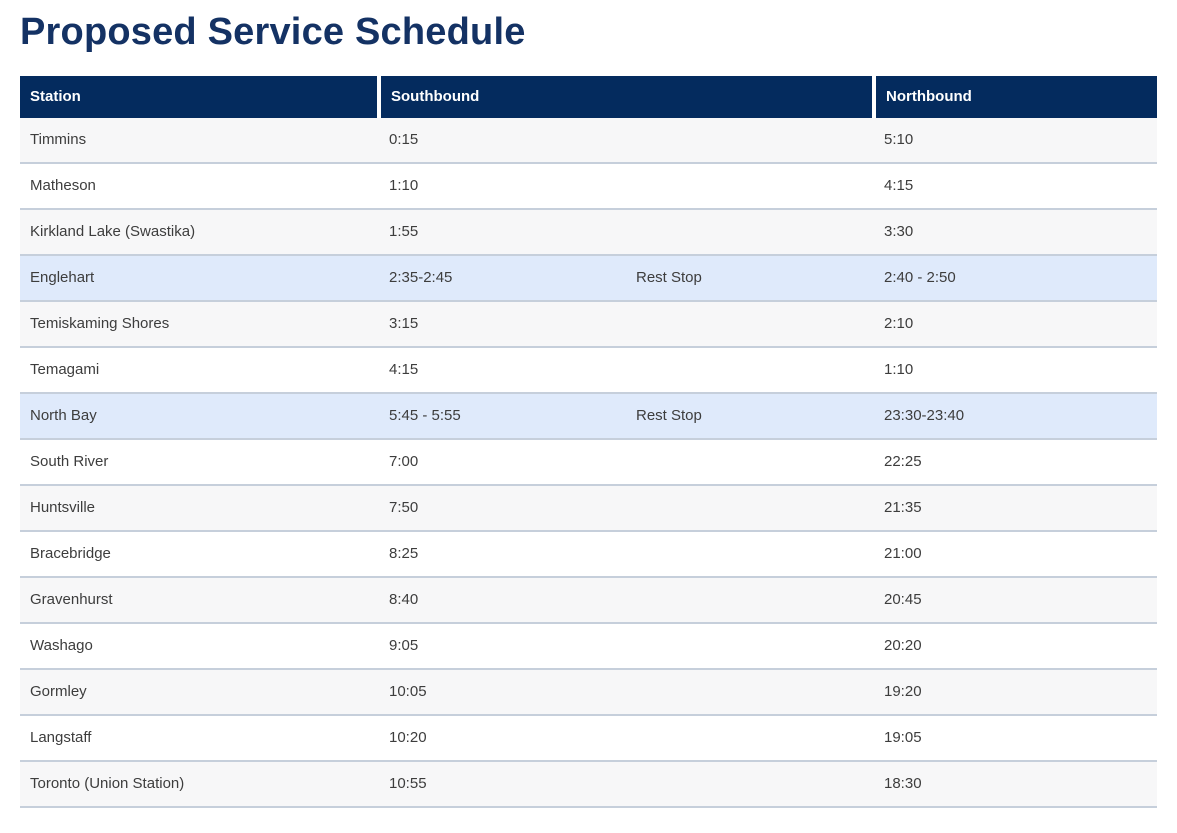  I want to click on table-row: South River 7:00 22:25, so click(588, 462).